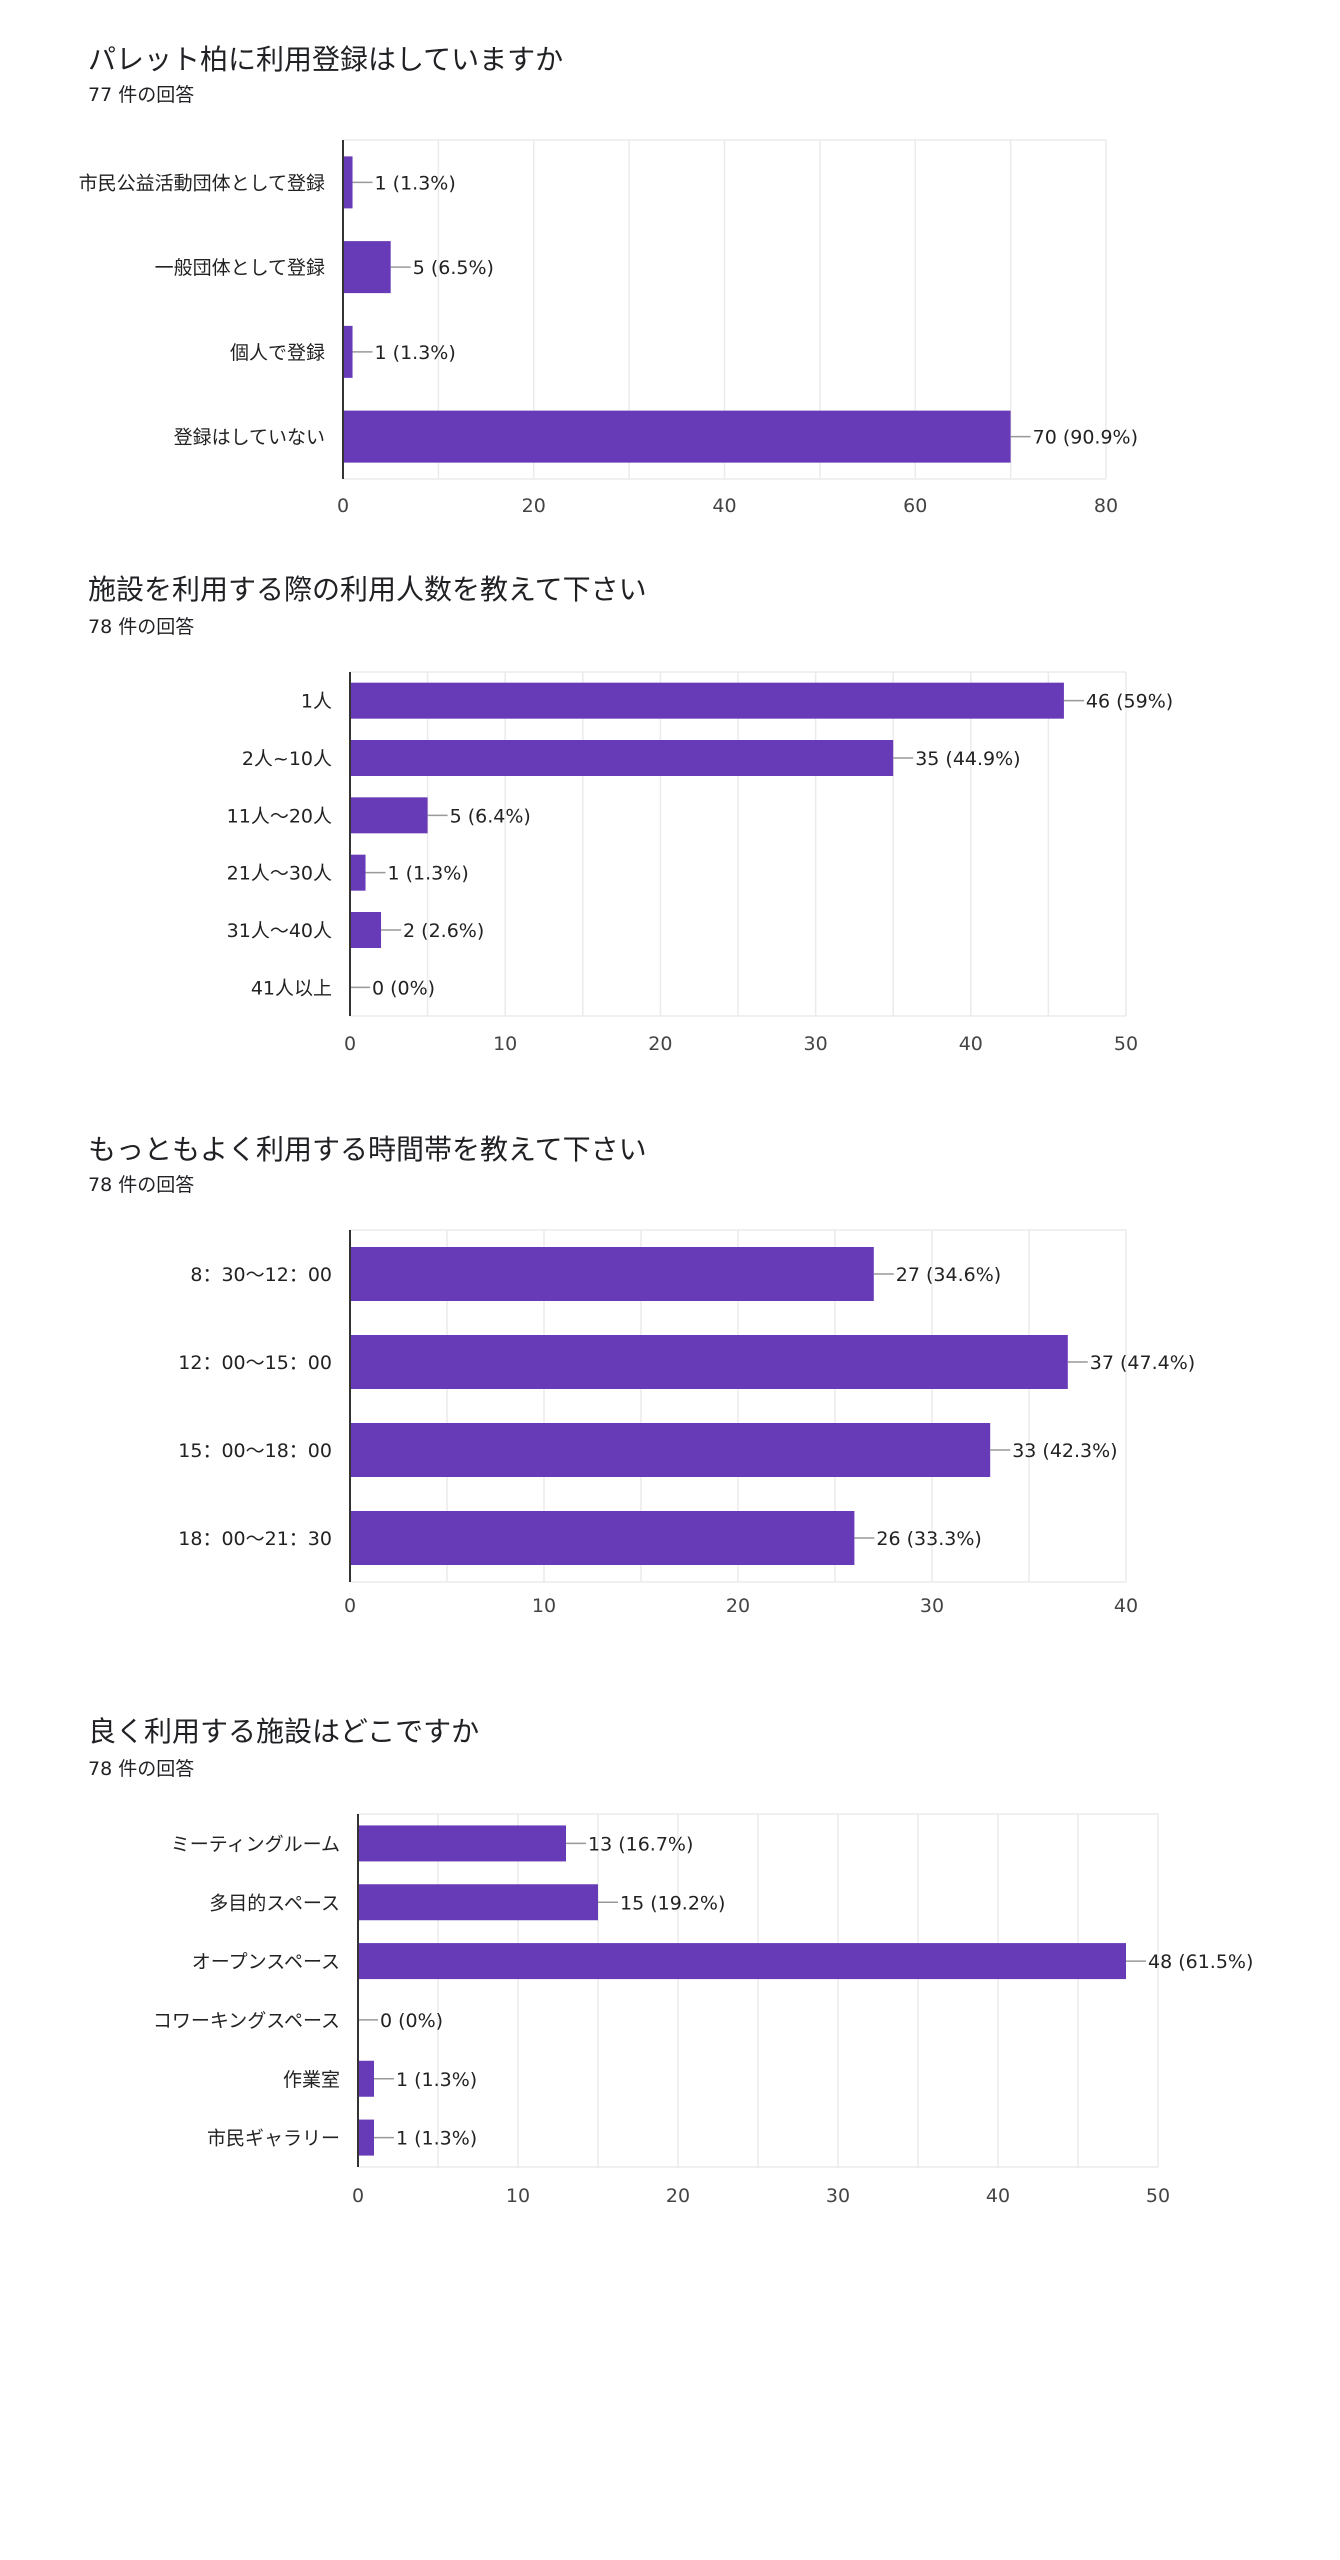 This screenshot has height=2560, width=1340. What do you see at coordinates (246, 2021) in the screenshot?
I see `category-label: コワーキングスペース` at bounding box center [246, 2021].